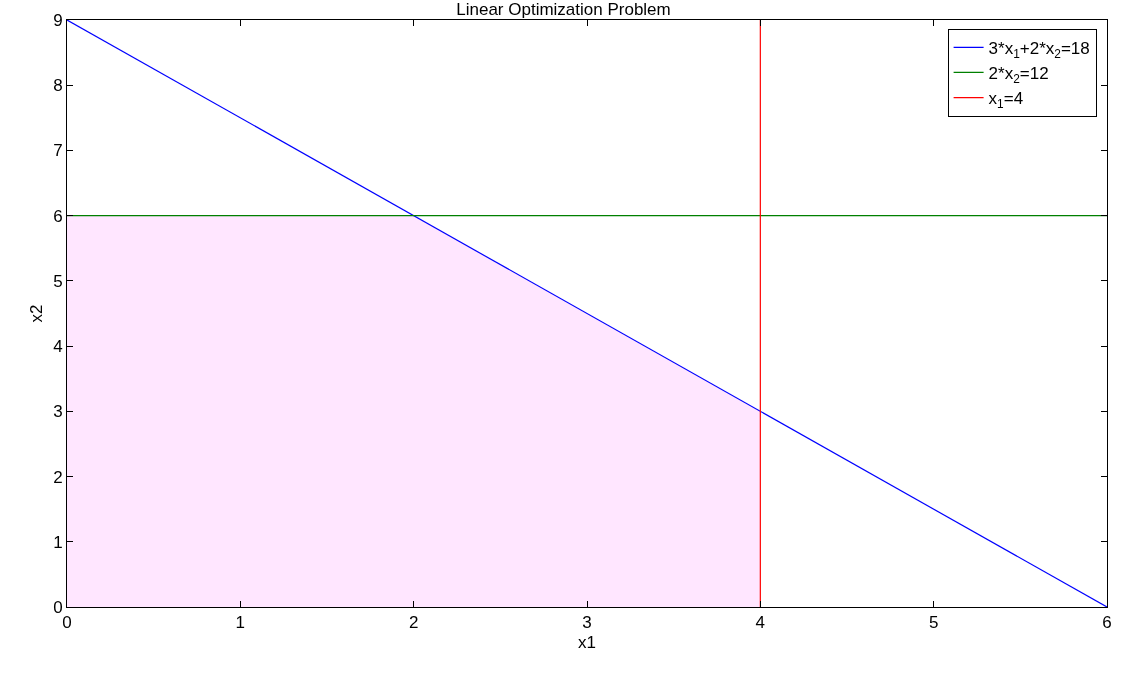  What do you see at coordinates (58, 281) in the screenshot?
I see `y-tick-label: 5` at bounding box center [58, 281].